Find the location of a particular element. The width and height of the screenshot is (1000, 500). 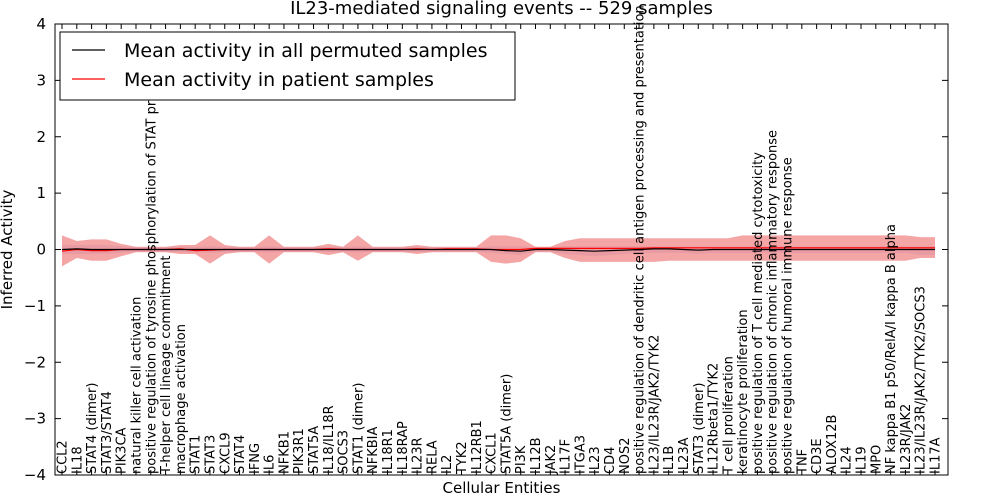

category-label: CD3E is located at coordinates (817, 456).